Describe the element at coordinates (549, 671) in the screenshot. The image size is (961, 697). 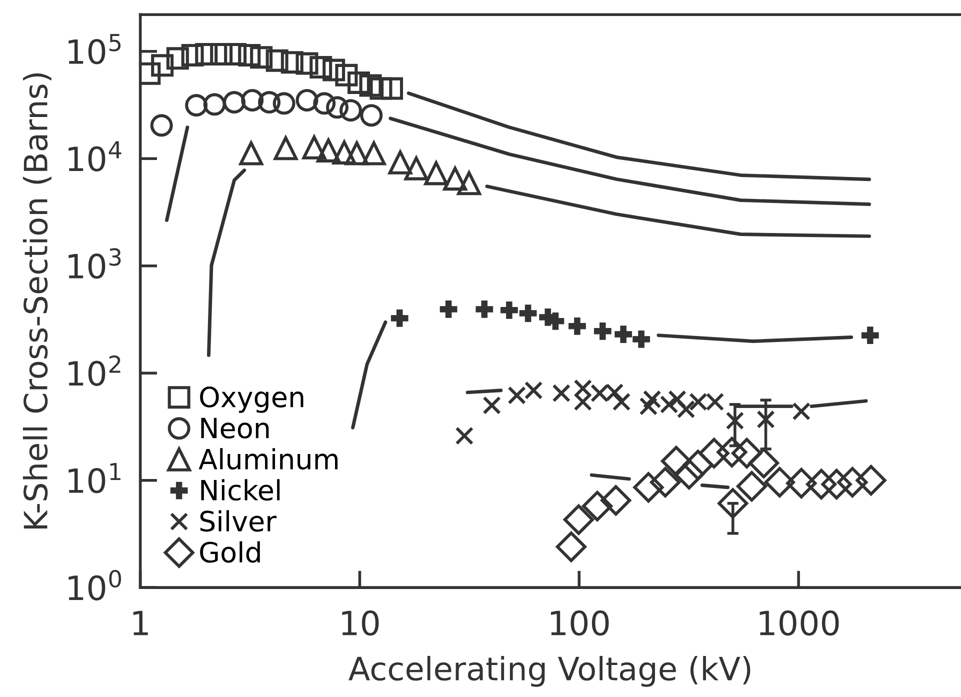
I see `x-axis-title: Accelerating Voltage (kV)` at that location.